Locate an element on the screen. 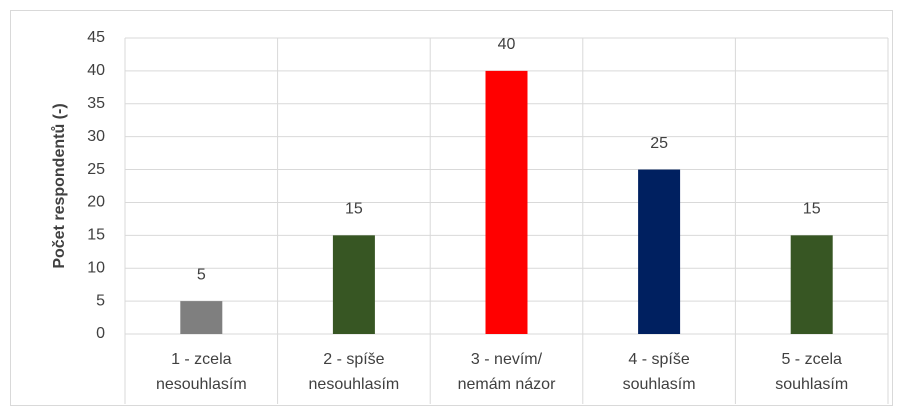  x-tick-label: 4 - spíše is located at coordinates (658, 359).